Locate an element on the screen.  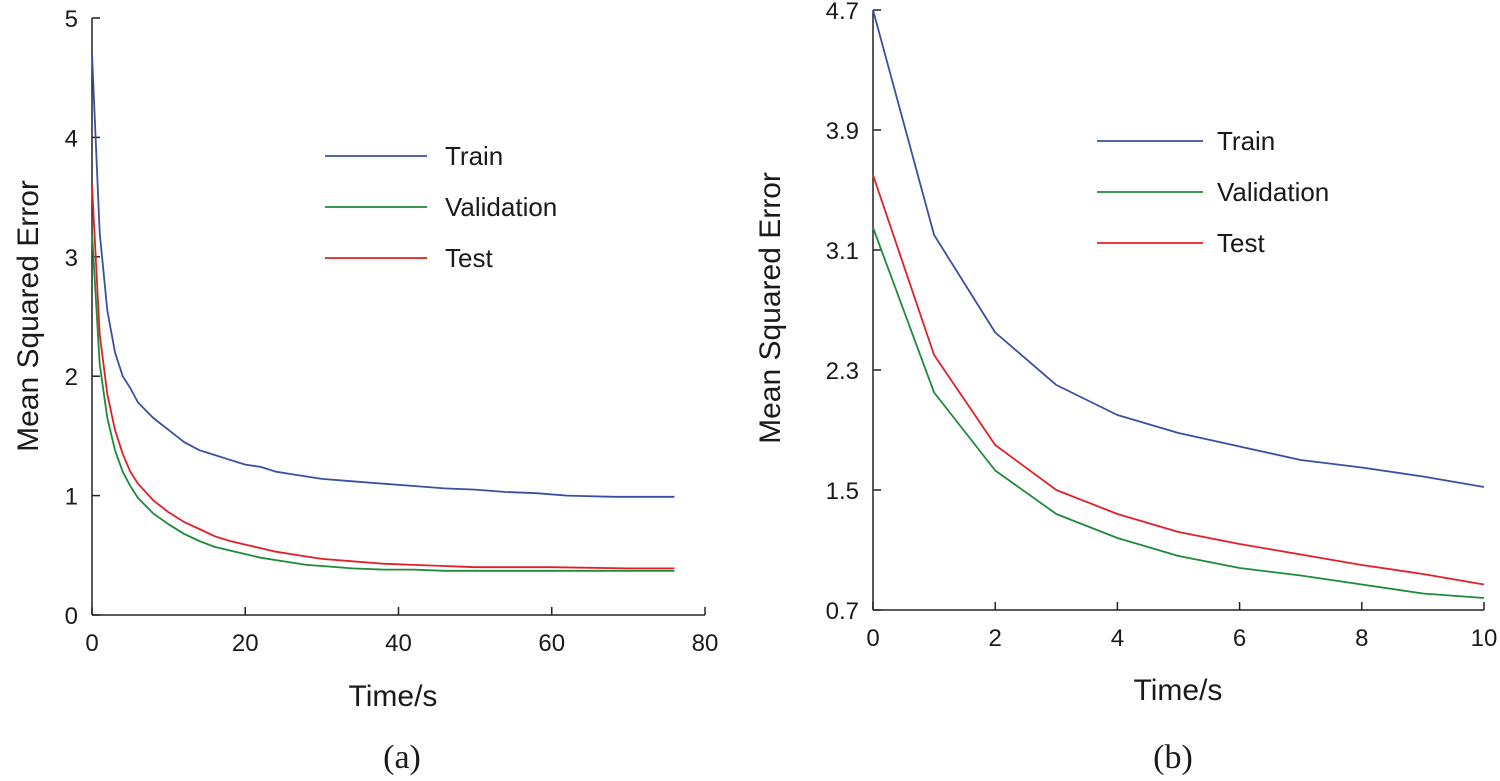
y-tick-label-a: 5 is located at coordinates (71, 19).